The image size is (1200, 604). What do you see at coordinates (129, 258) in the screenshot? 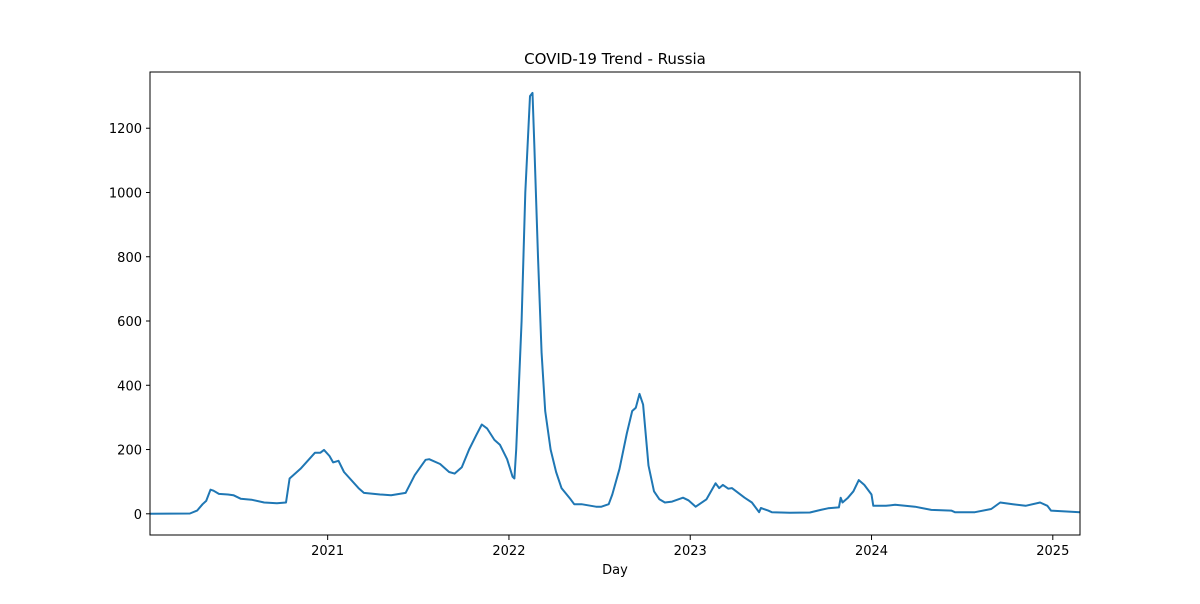
I see `y-tick-label: 800` at bounding box center [129, 258].